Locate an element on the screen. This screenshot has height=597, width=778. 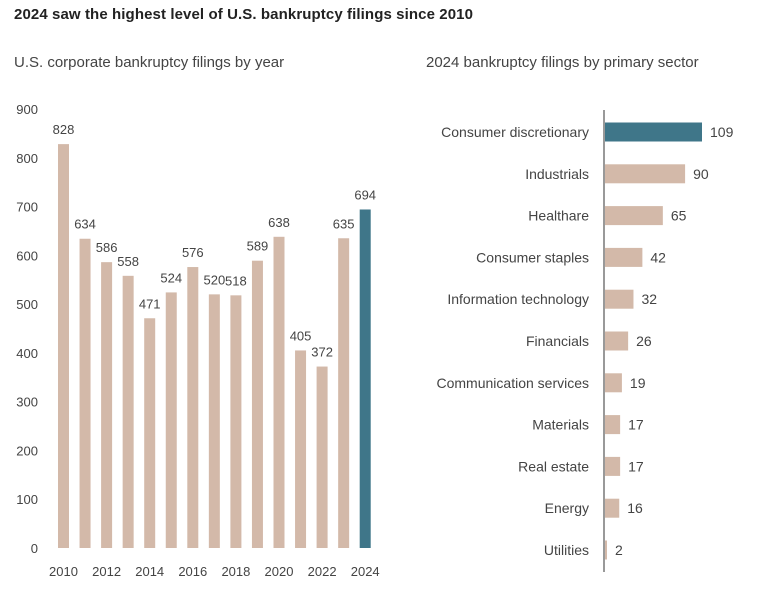
x-tick-label: 2022 is located at coordinates (322, 571).